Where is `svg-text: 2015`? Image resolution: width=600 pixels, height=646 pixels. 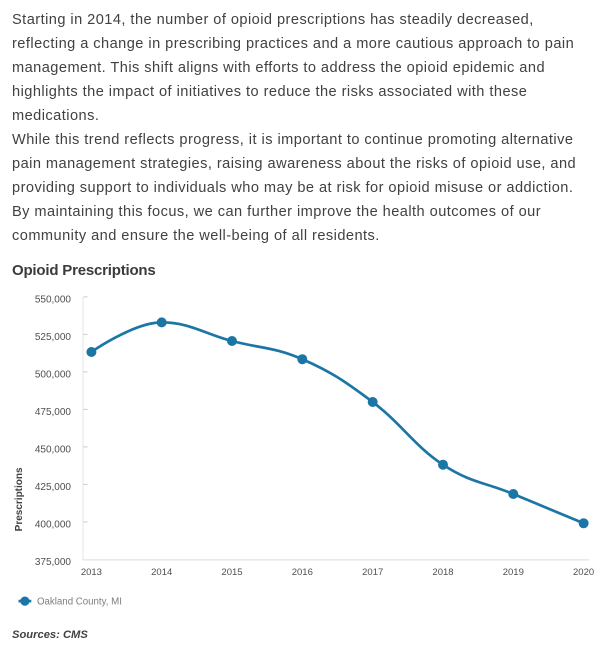
svg-text: 2015 is located at coordinates (231, 572).